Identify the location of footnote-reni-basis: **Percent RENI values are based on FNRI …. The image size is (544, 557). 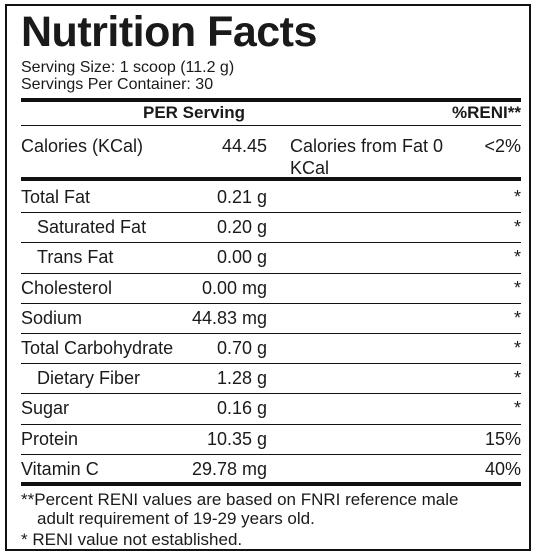
(240, 499).